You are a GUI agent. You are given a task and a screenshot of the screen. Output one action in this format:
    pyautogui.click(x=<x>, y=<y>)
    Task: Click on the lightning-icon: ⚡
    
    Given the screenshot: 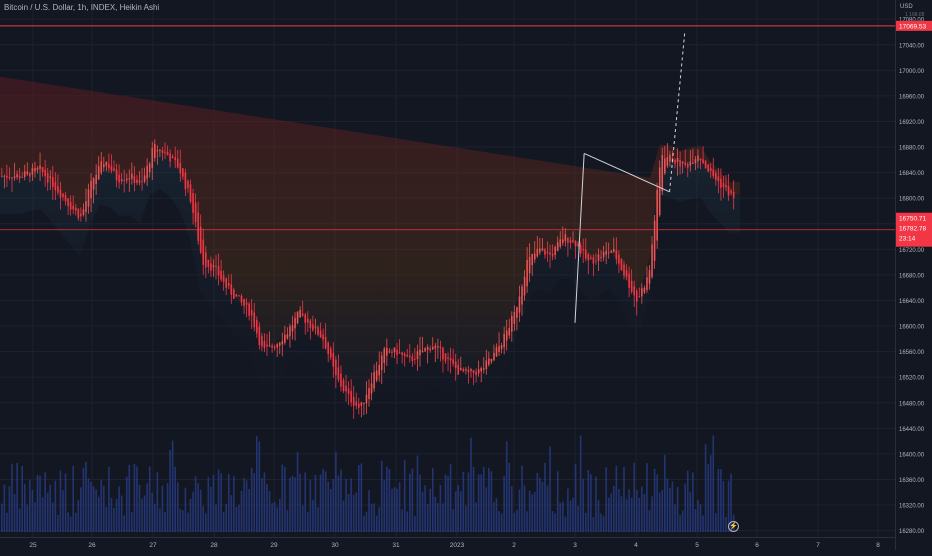 What is the action you would take?
    pyautogui.click(x=733, y=526)
    